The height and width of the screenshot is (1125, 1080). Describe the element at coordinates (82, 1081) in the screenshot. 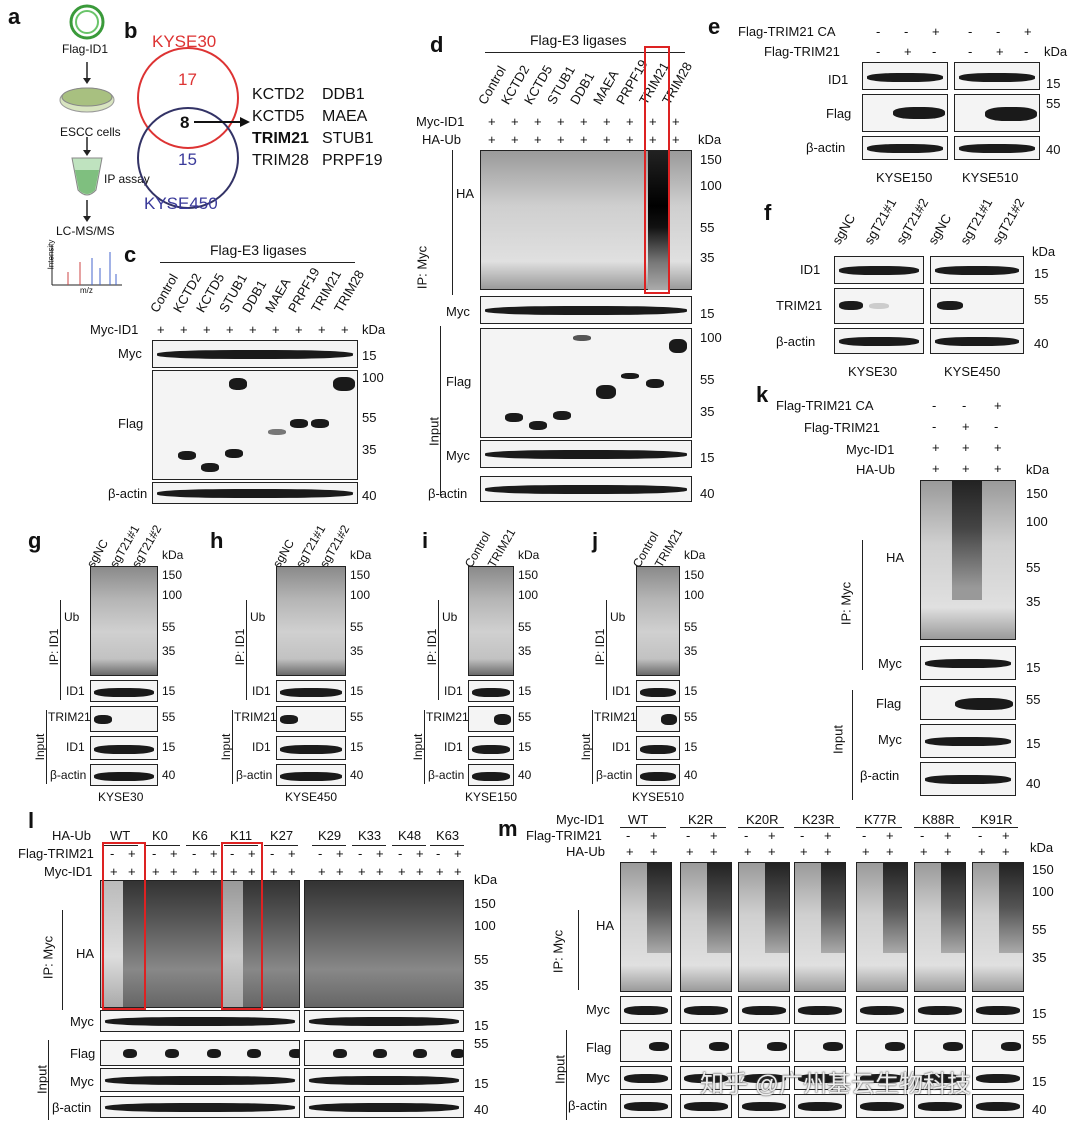

I see `l-blot-myc-input: Myc` at that location.